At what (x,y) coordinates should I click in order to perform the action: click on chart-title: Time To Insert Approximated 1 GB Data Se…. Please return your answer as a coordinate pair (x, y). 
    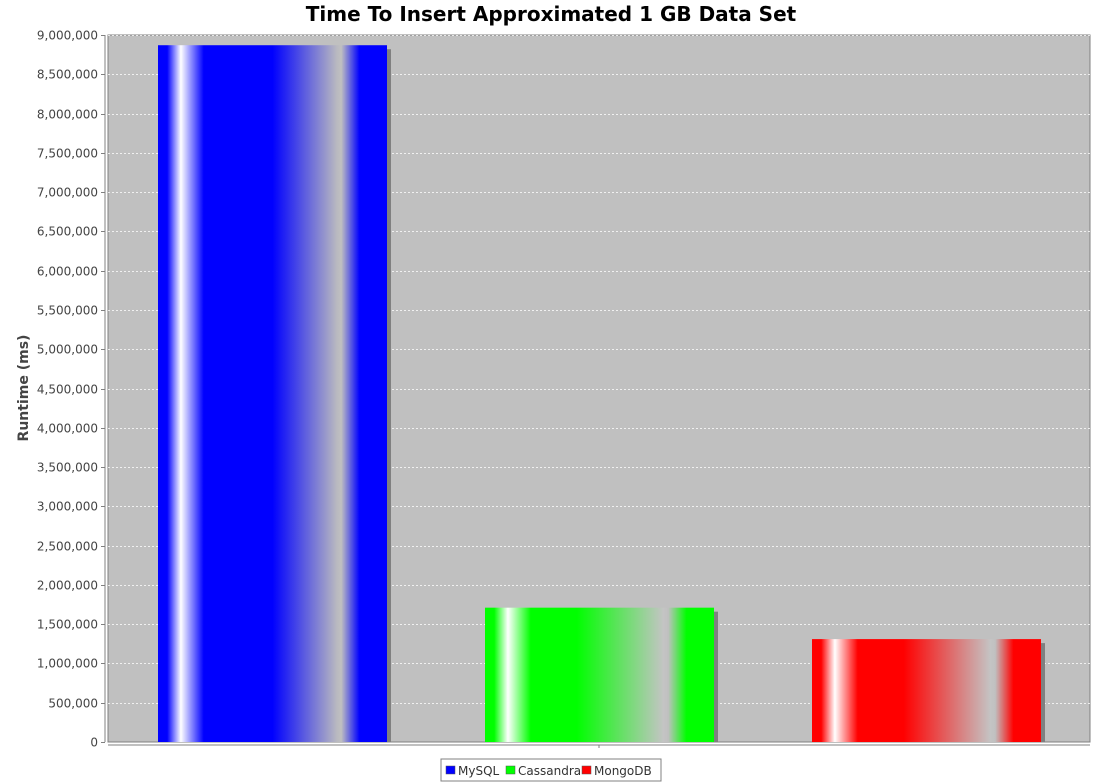
    Looking at the image, I should click on (551, 14).